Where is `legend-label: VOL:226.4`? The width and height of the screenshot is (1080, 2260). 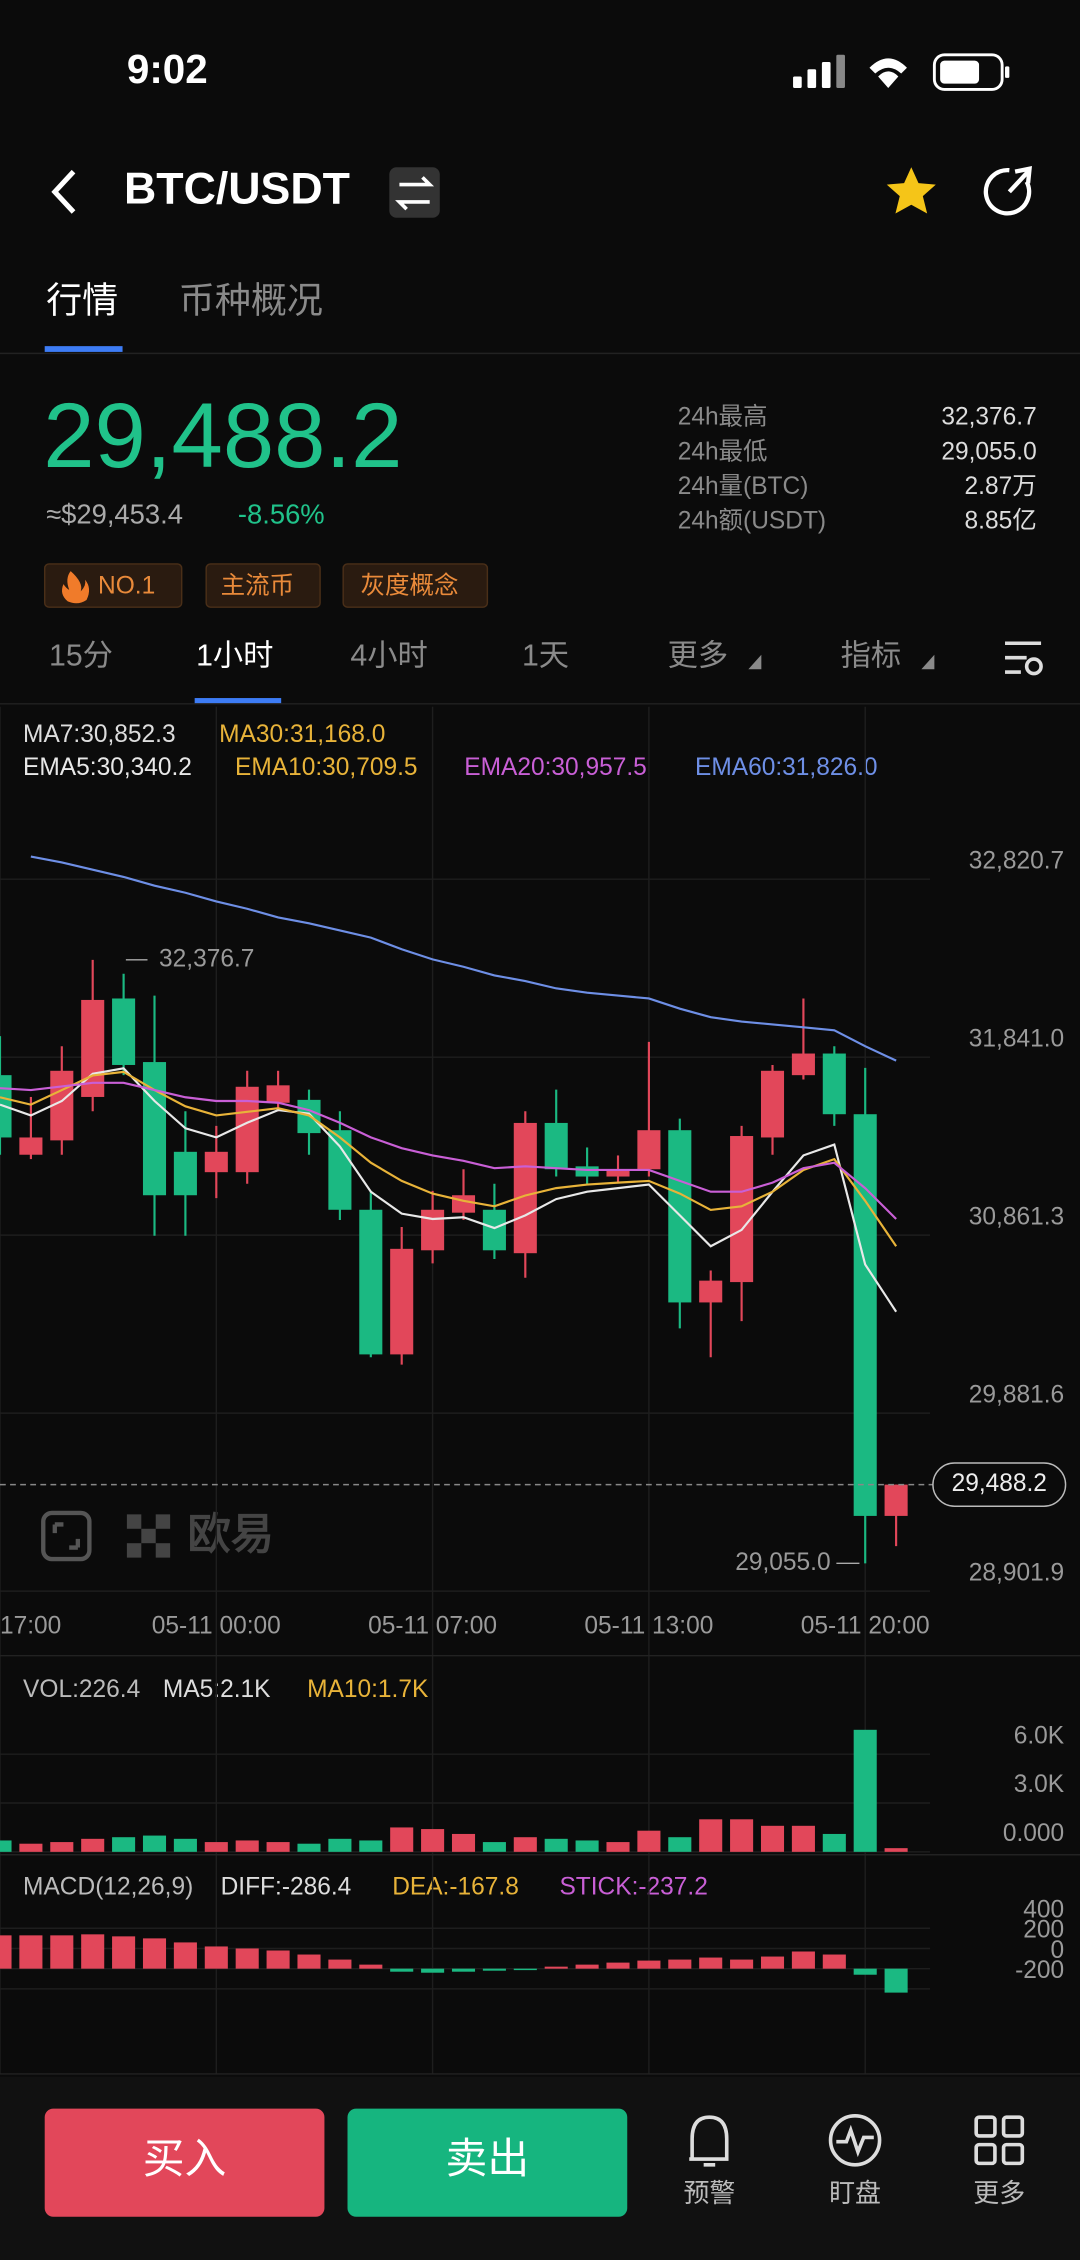 legend-label: VOL:226.4 is located at coordinates (81, 1689).